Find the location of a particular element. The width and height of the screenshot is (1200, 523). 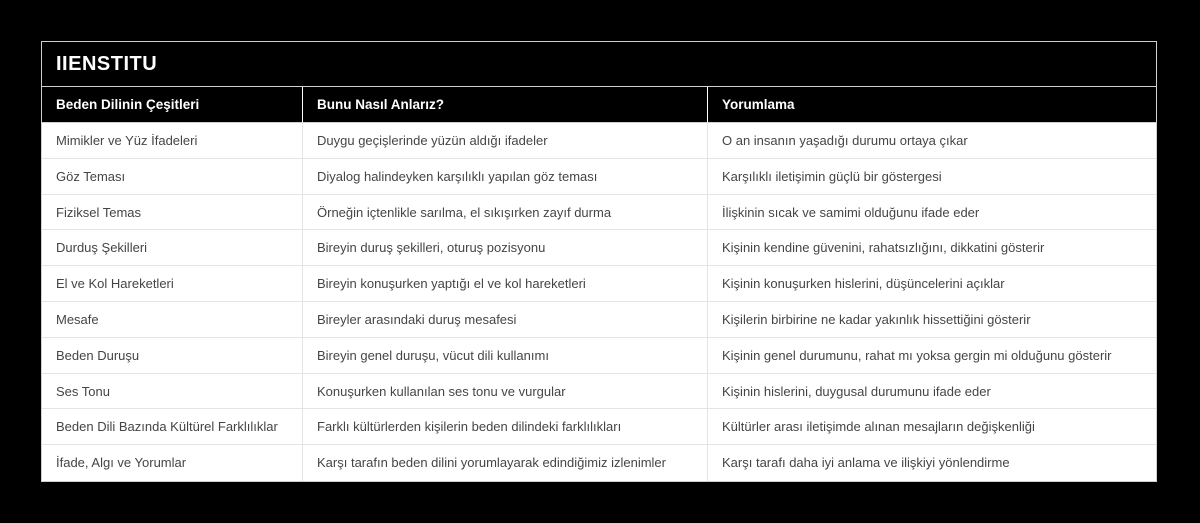

table-cell: Fiziksel Temas is located at coordinates (172, 212).